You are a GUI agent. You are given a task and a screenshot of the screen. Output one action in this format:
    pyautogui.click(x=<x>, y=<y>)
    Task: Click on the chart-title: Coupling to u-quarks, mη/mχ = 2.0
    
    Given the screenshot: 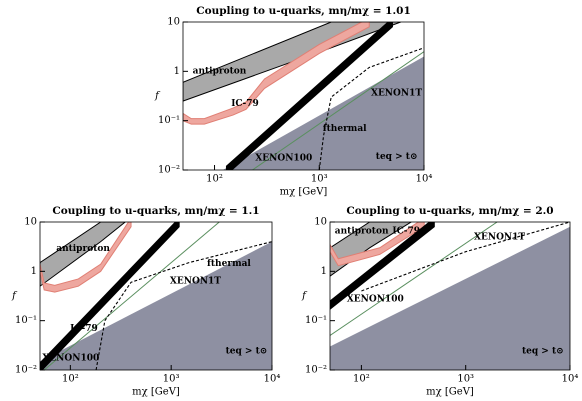 What is the action you would take?
    pyautogui.click(x=449, y=211)
    